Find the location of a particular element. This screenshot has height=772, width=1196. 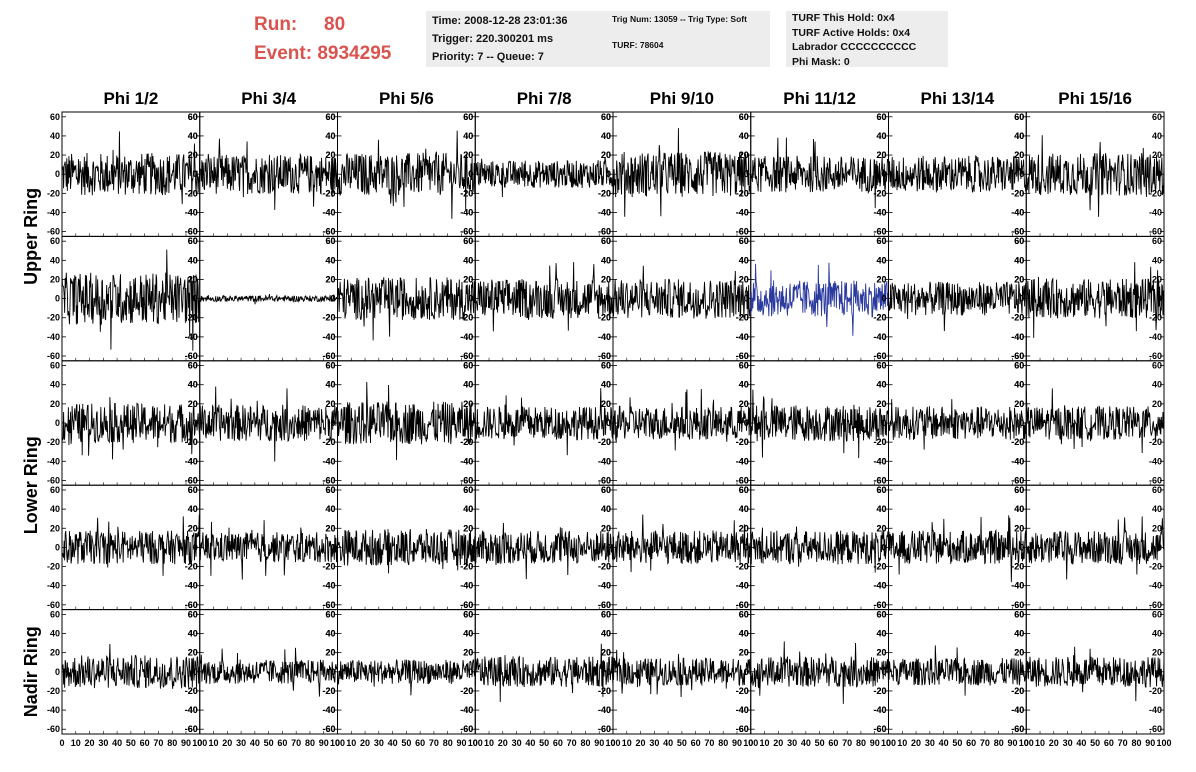

column-title: Phi 7/8 is located at coordinates (544, 98).